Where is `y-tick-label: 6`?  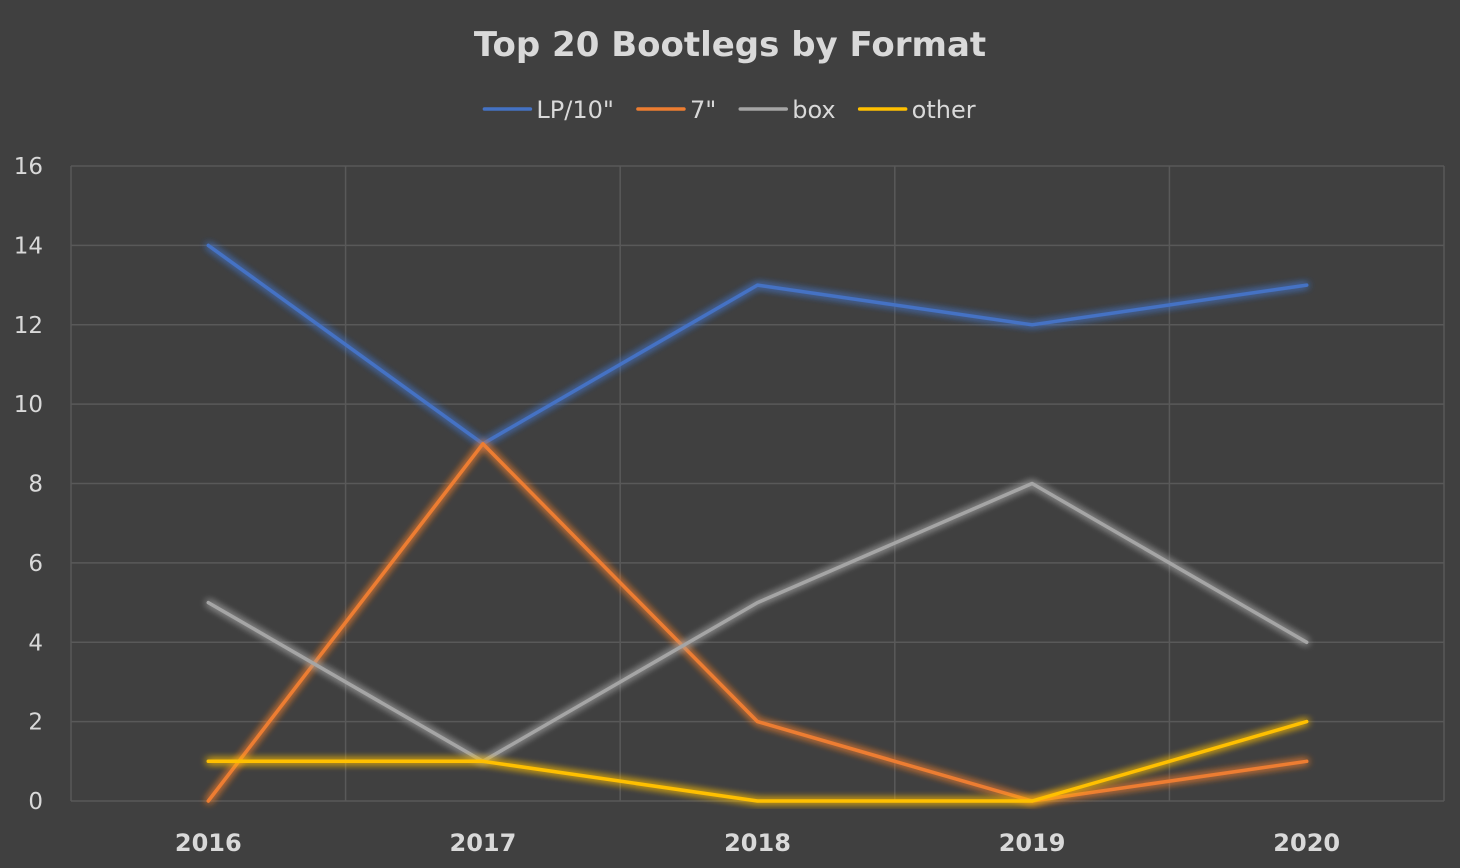
y-tick-label: 6 is located at coordinates (35, 564).